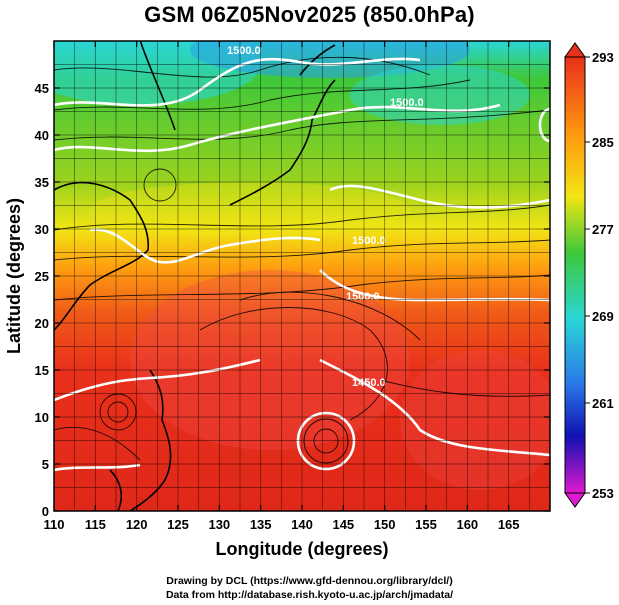 This screenshot has width=619, height=605. I want to click on colorbar-tick-label: 261, so click(603, 403).